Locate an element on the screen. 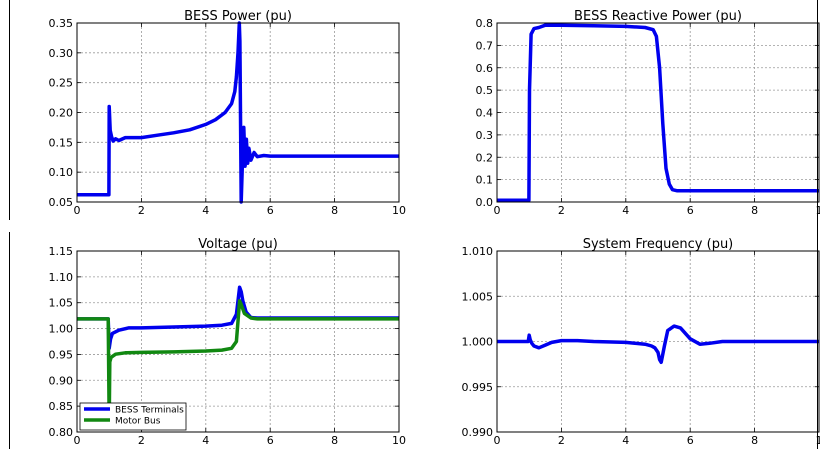  screenshot-border-right is located at coordinates (817, 224).